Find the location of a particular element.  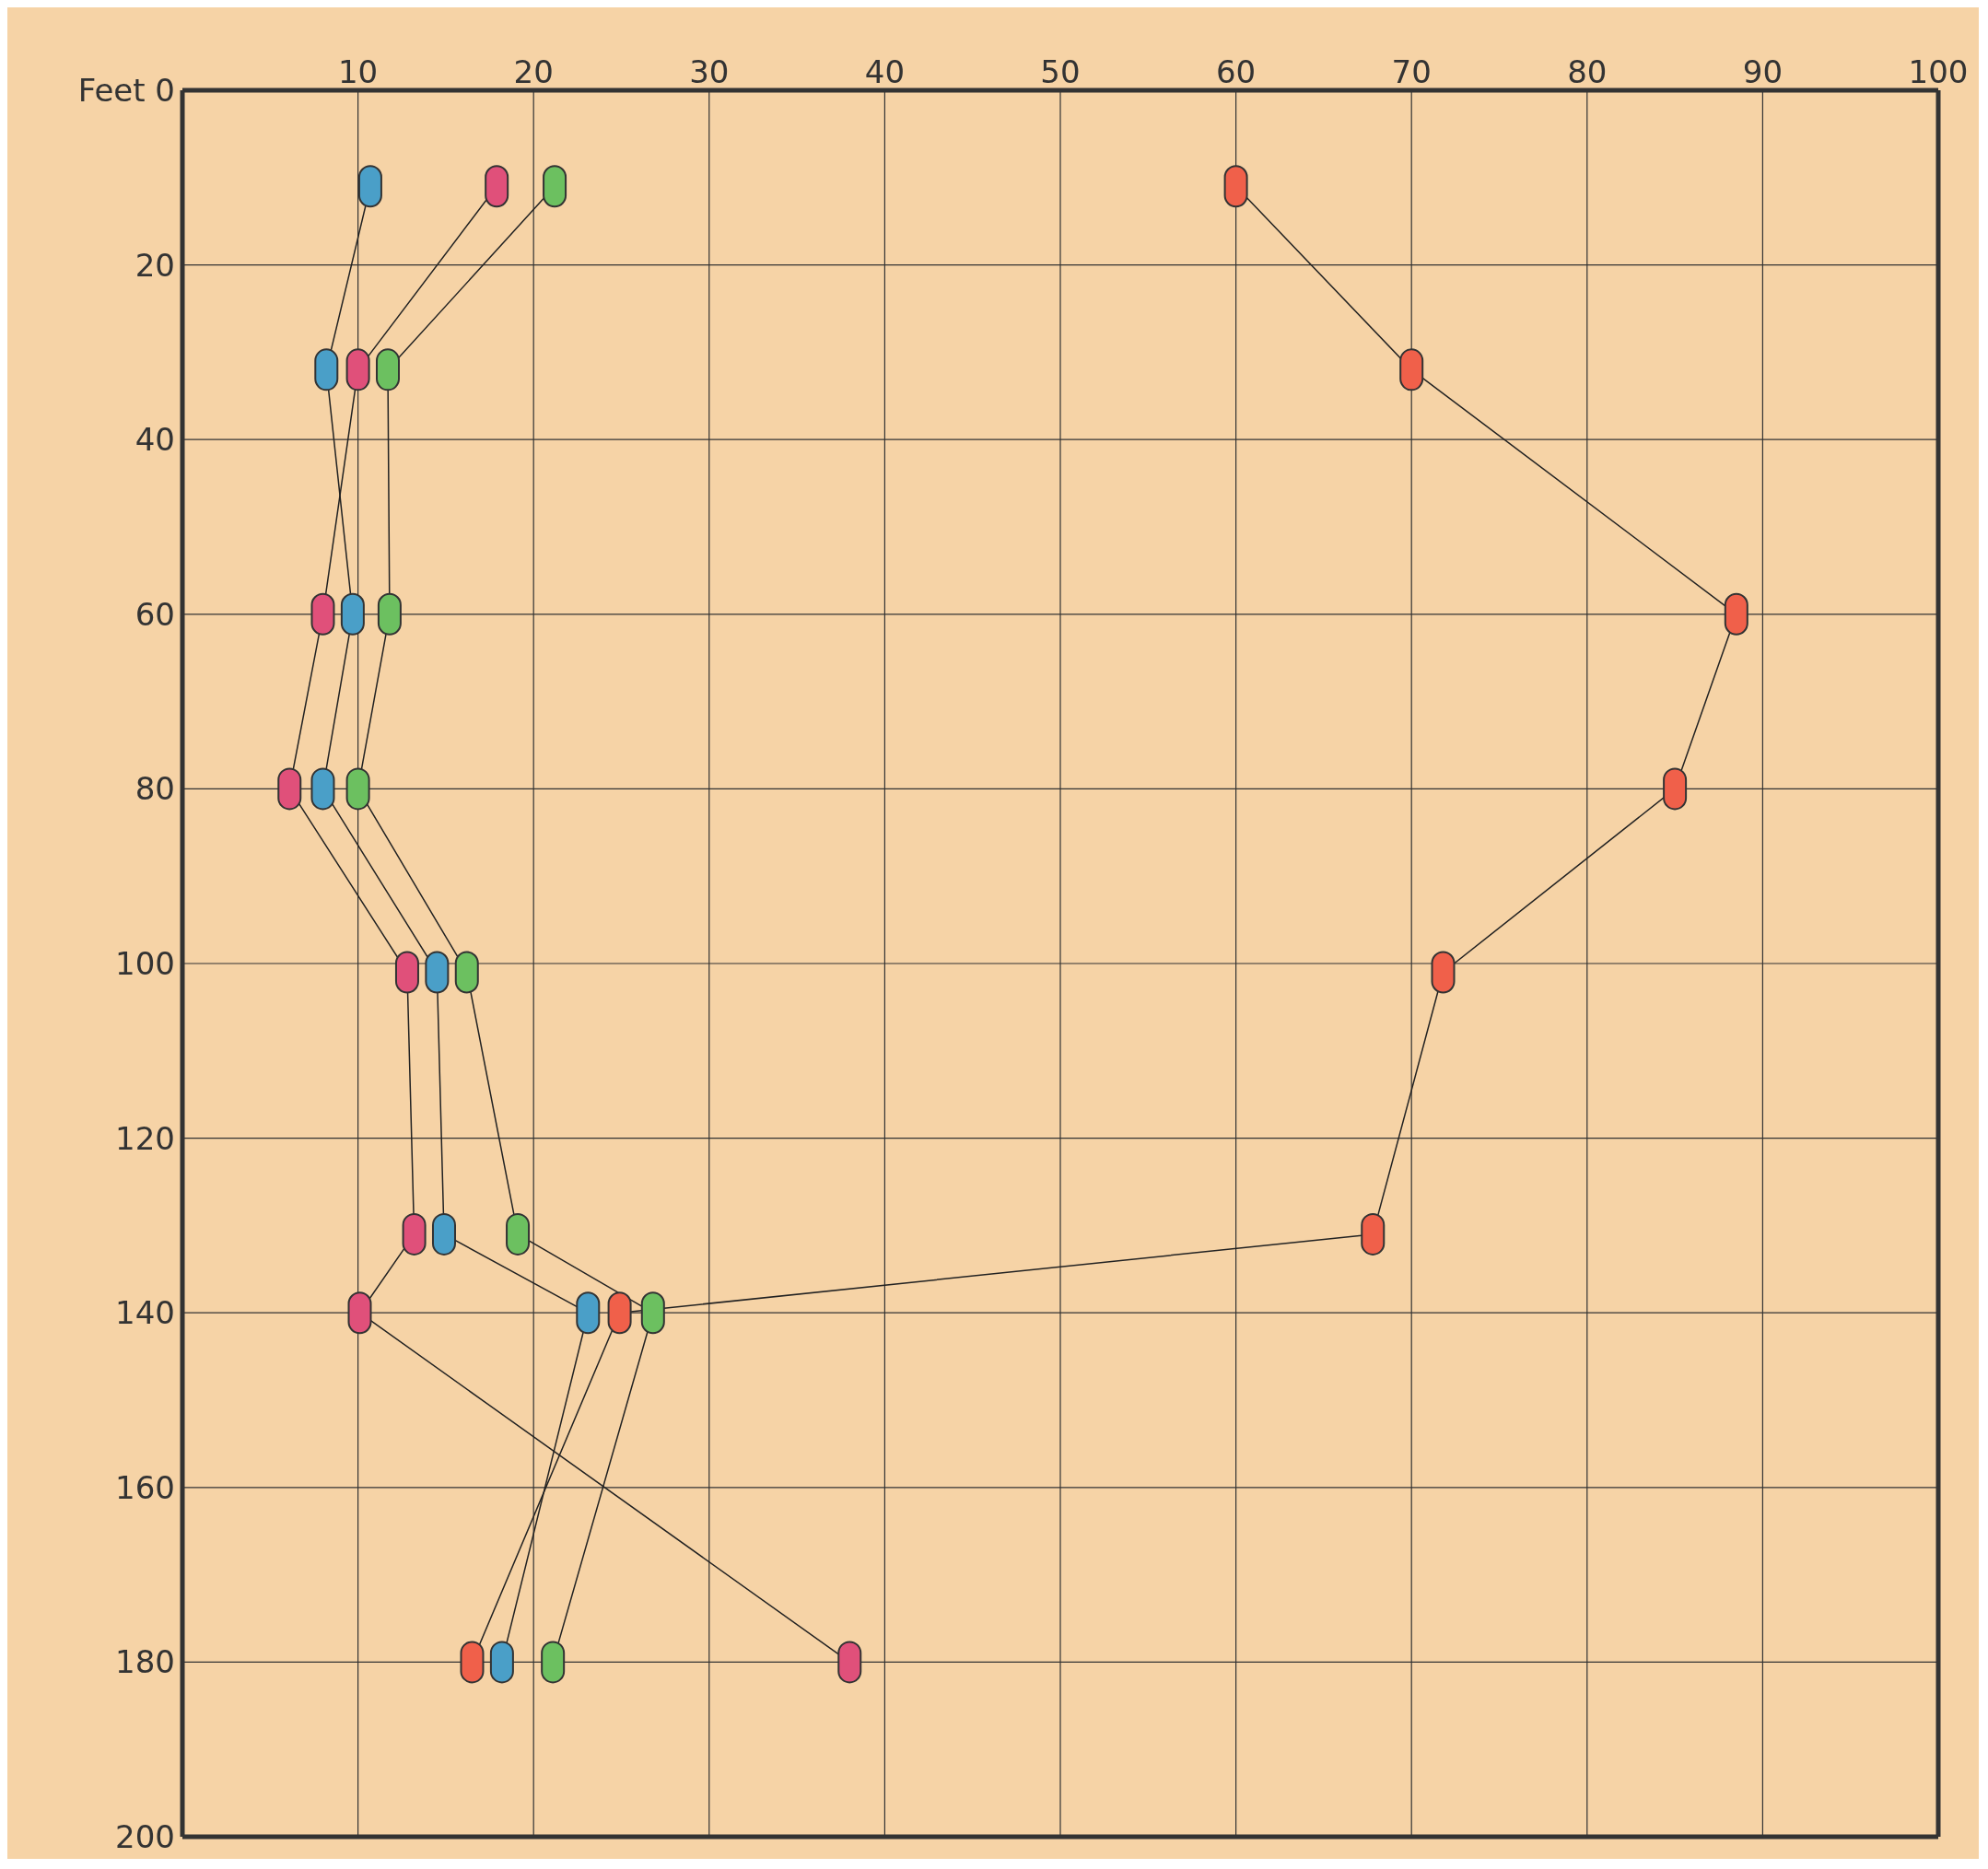

y-tick-label: 160 is located at coordinates (145, 1487).